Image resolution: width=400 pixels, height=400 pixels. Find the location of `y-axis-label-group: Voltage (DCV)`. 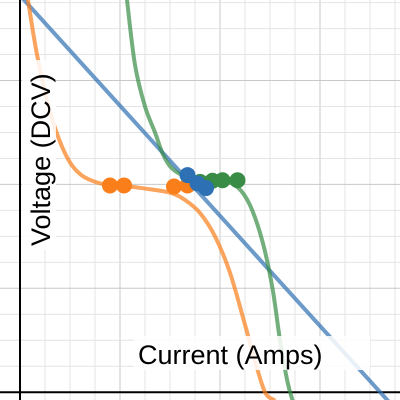

y-axis-label-group: Voltage (DCV) is located at coordinates (39, 155).